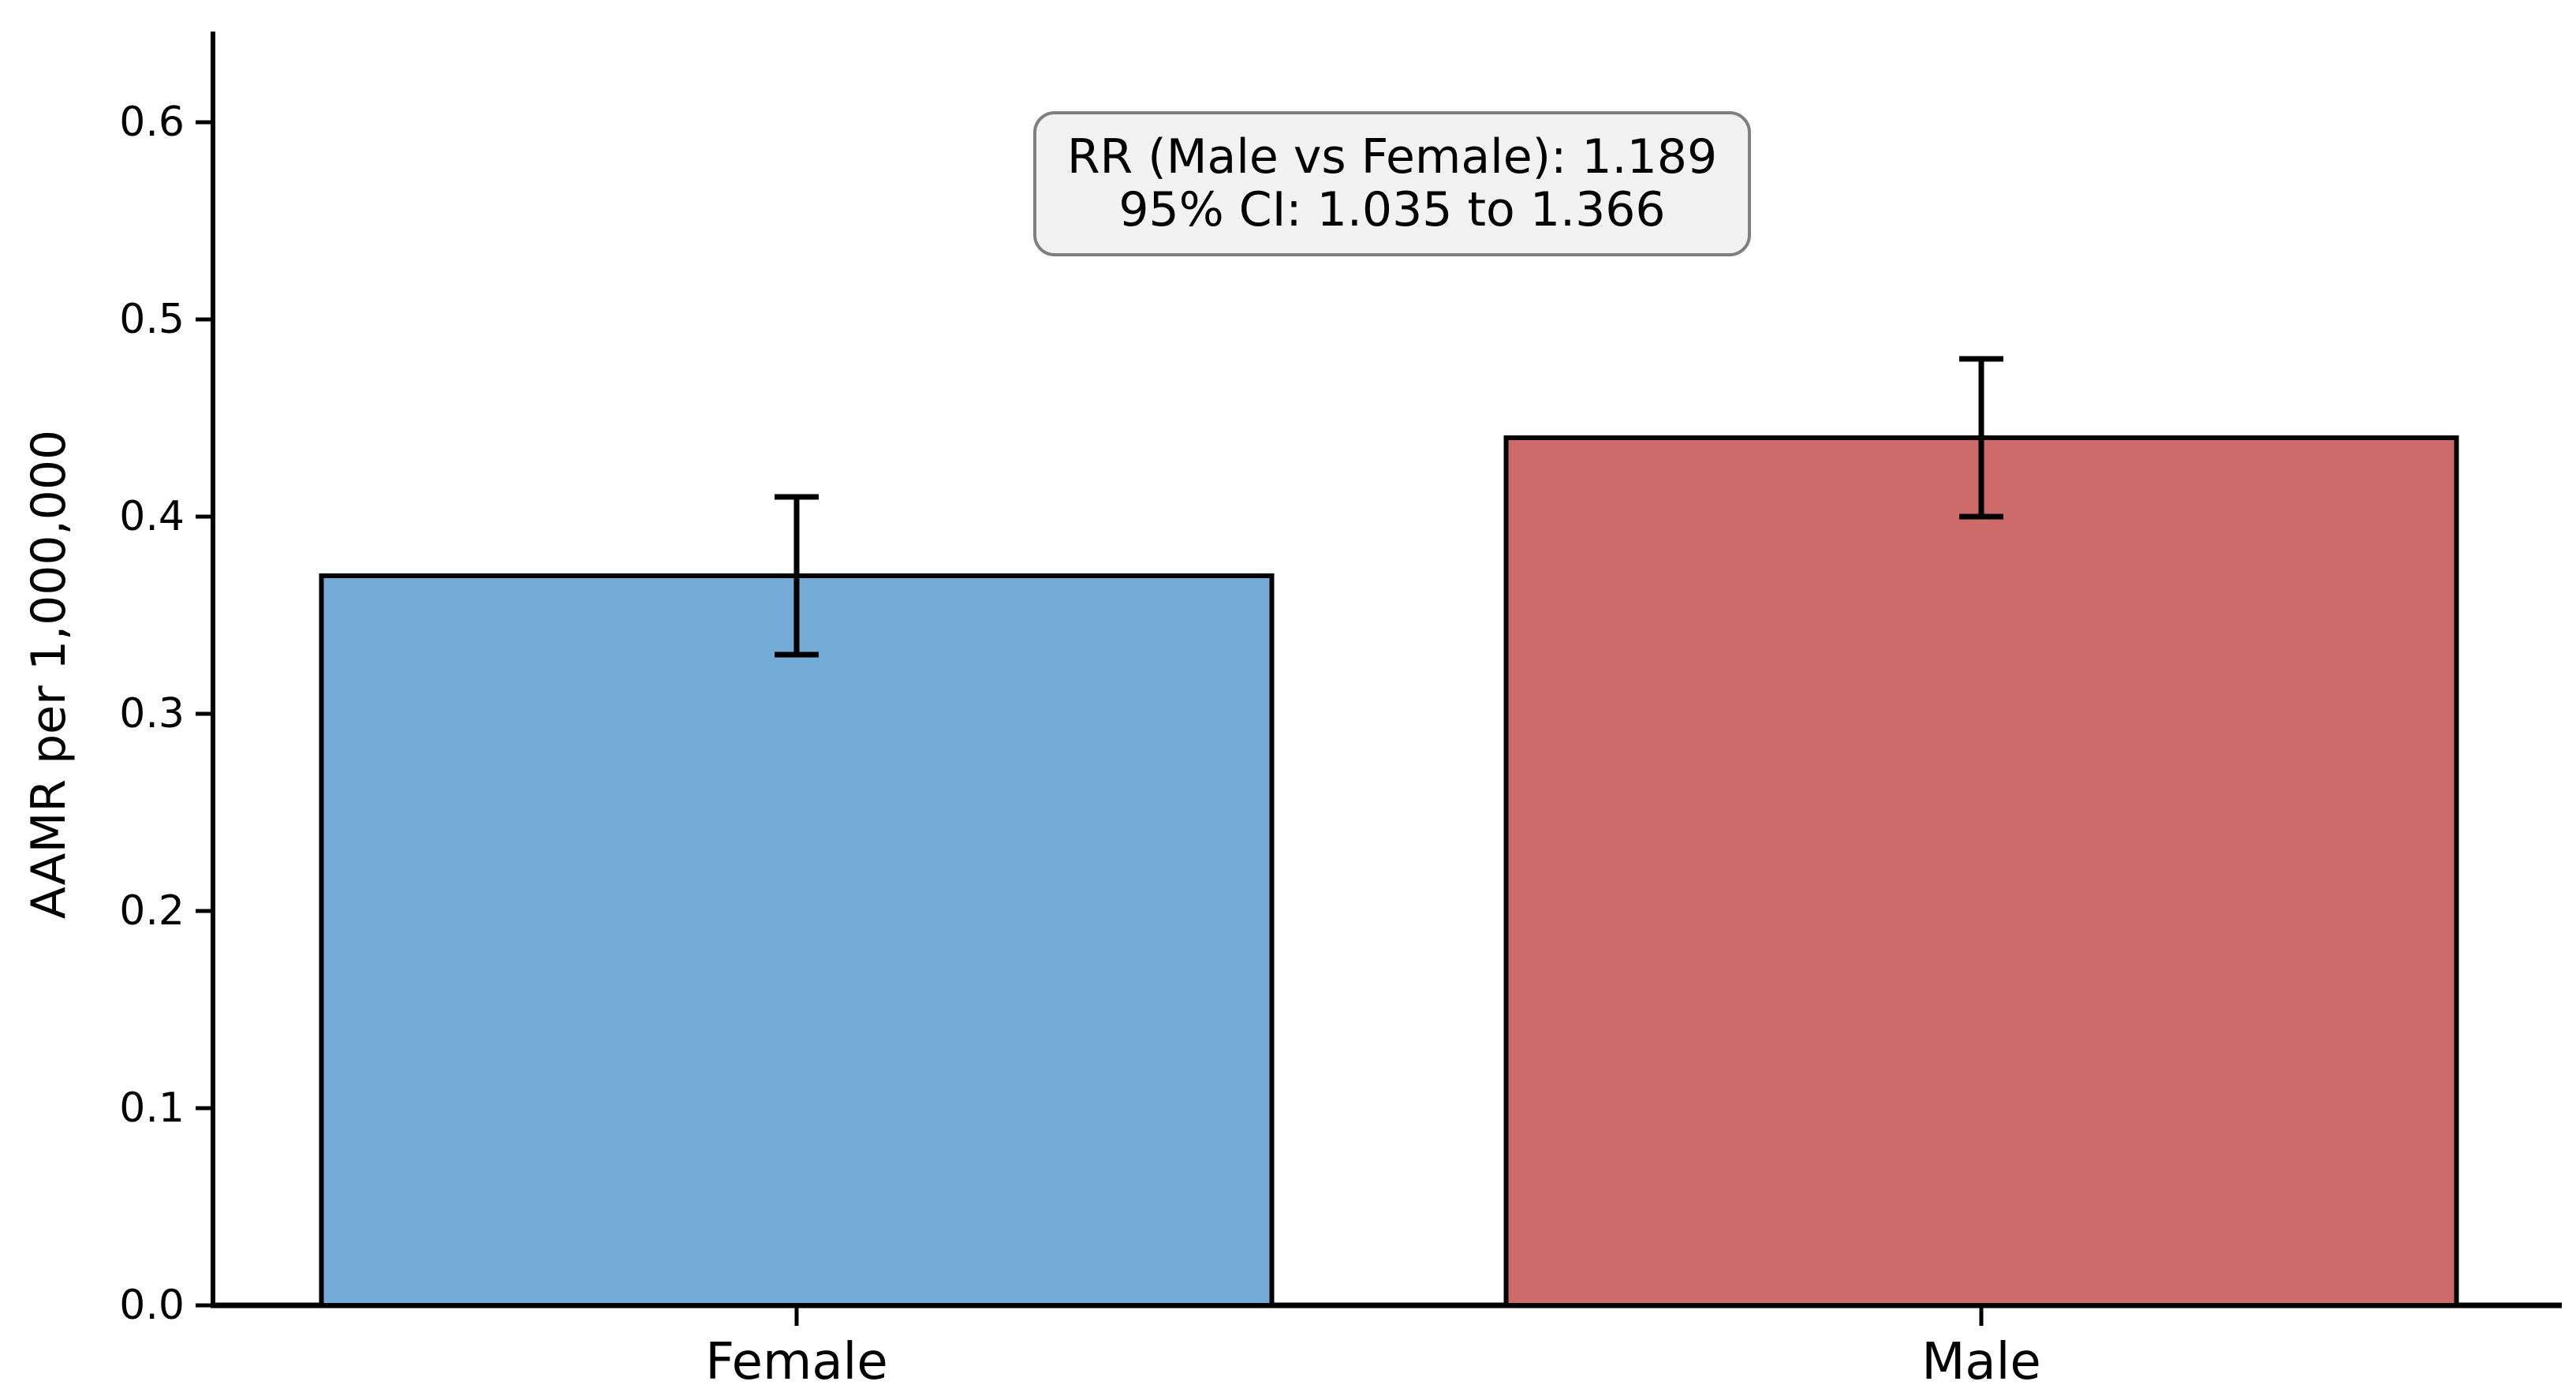 This screenshot has width=2576, height=1400. I want to click on y-tick-label: 0.5, so click(152, 319).